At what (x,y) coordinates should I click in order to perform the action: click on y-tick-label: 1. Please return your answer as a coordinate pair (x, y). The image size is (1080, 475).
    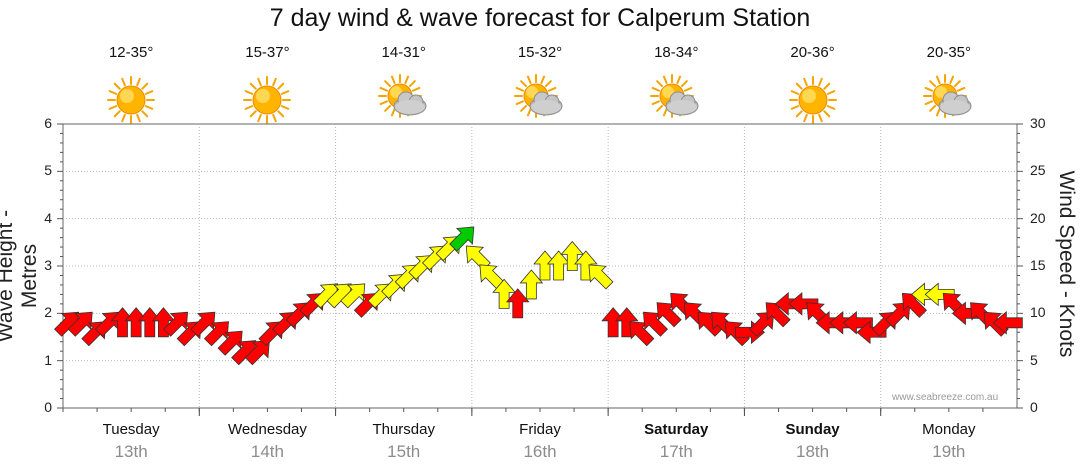
    Looking at the image, I should click on (48, 359).